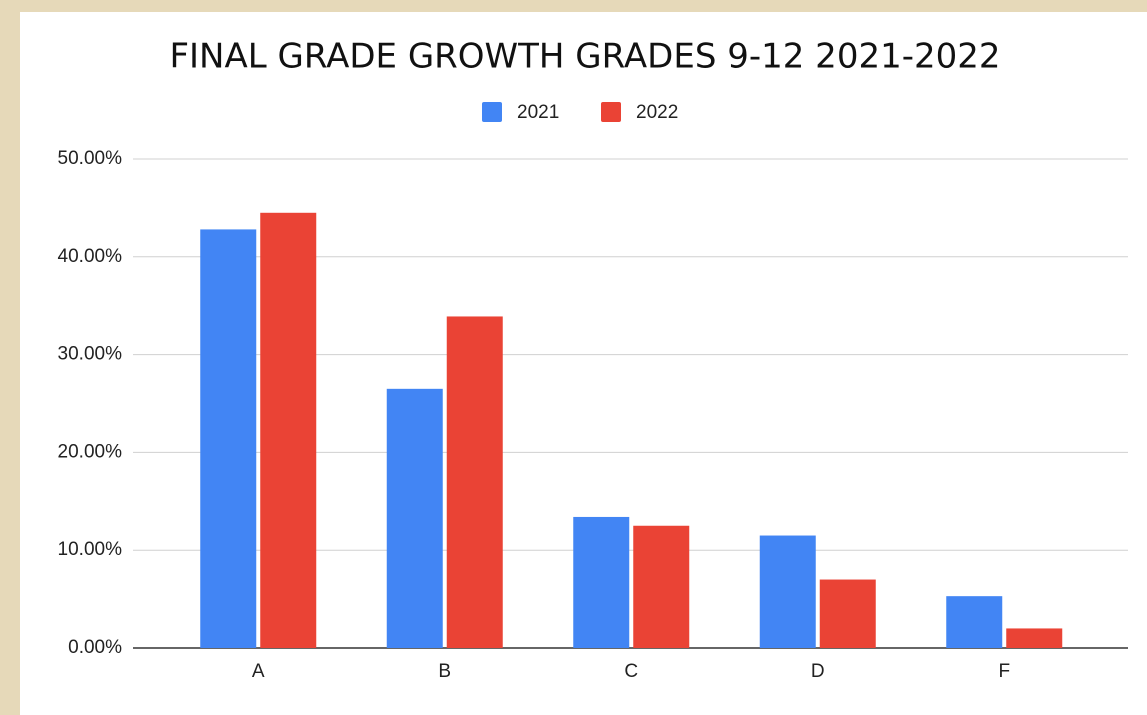 The width and height of the screenshot is (1147, 715). I want to click on x-tick-label: D, so click(818, 671).